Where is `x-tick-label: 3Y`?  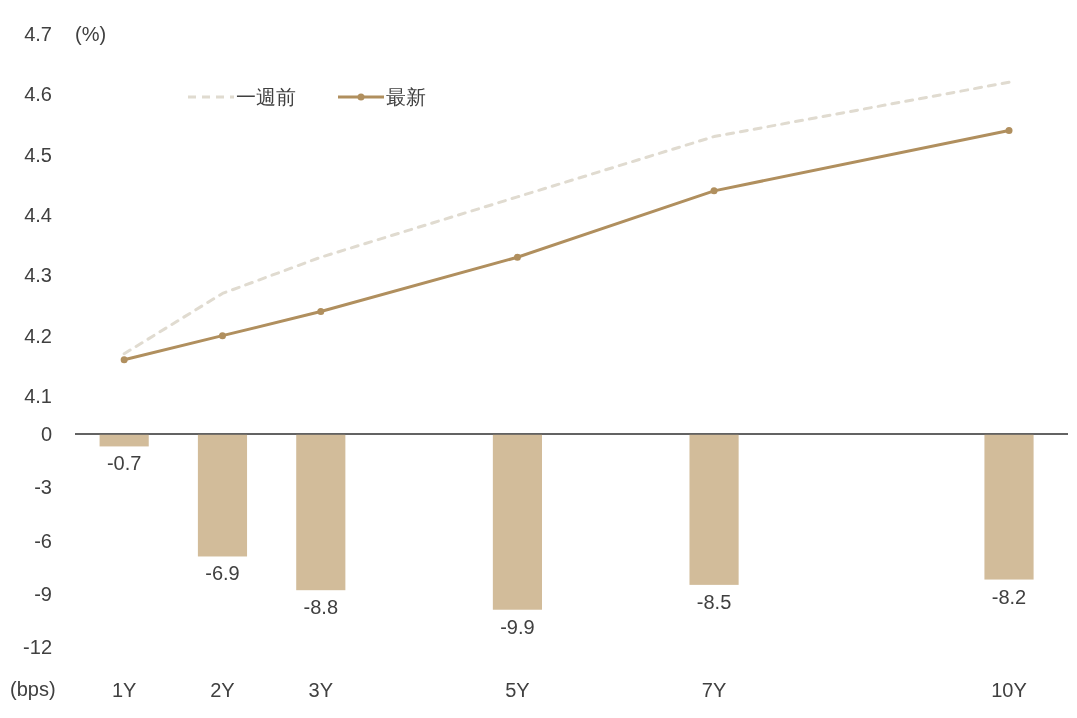 x-tick-label: 3Y is located at coordinates (321, 690).